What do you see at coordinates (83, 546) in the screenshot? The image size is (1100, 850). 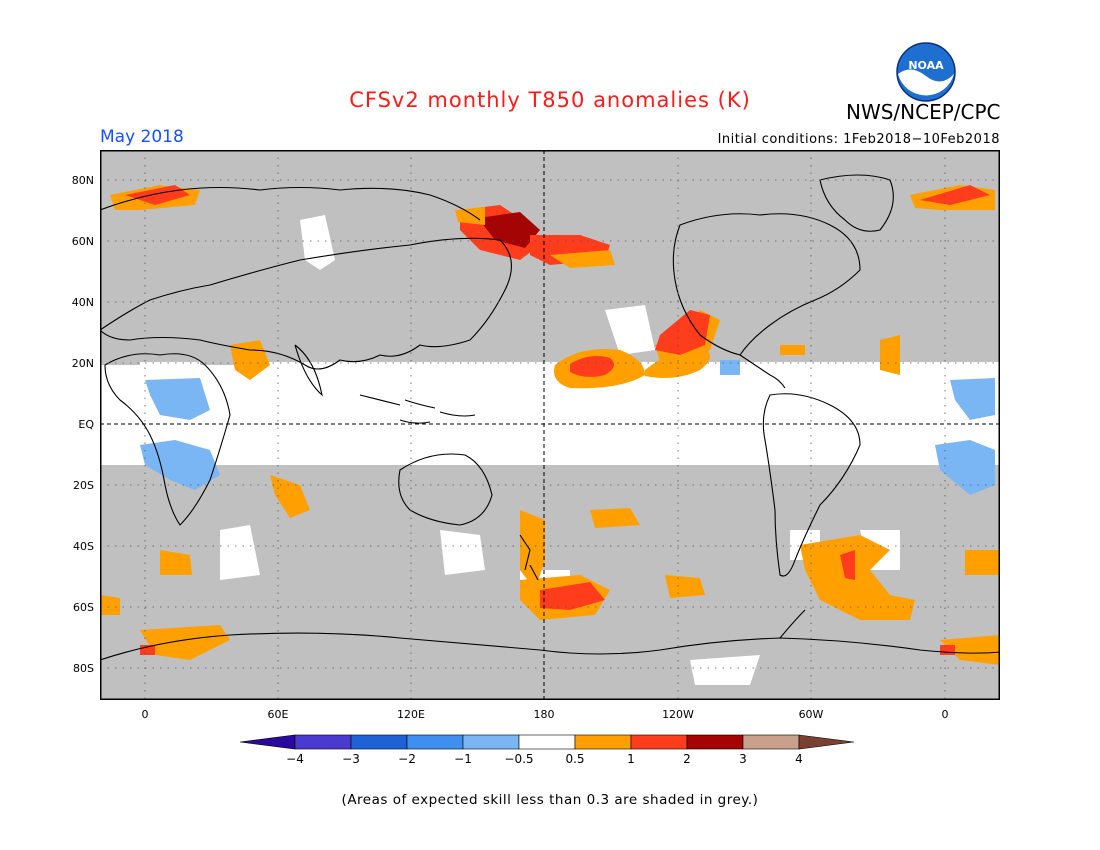 I see `lat-label-40s: 40S` at bounding box center [83, 546].